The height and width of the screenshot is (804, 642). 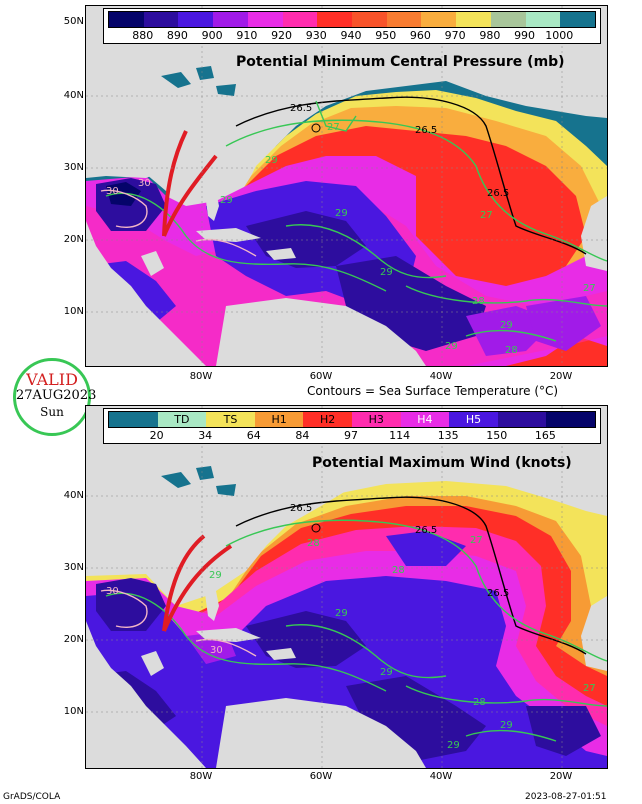 I want to click on legend-value: 950, so click(x=386, y=35).